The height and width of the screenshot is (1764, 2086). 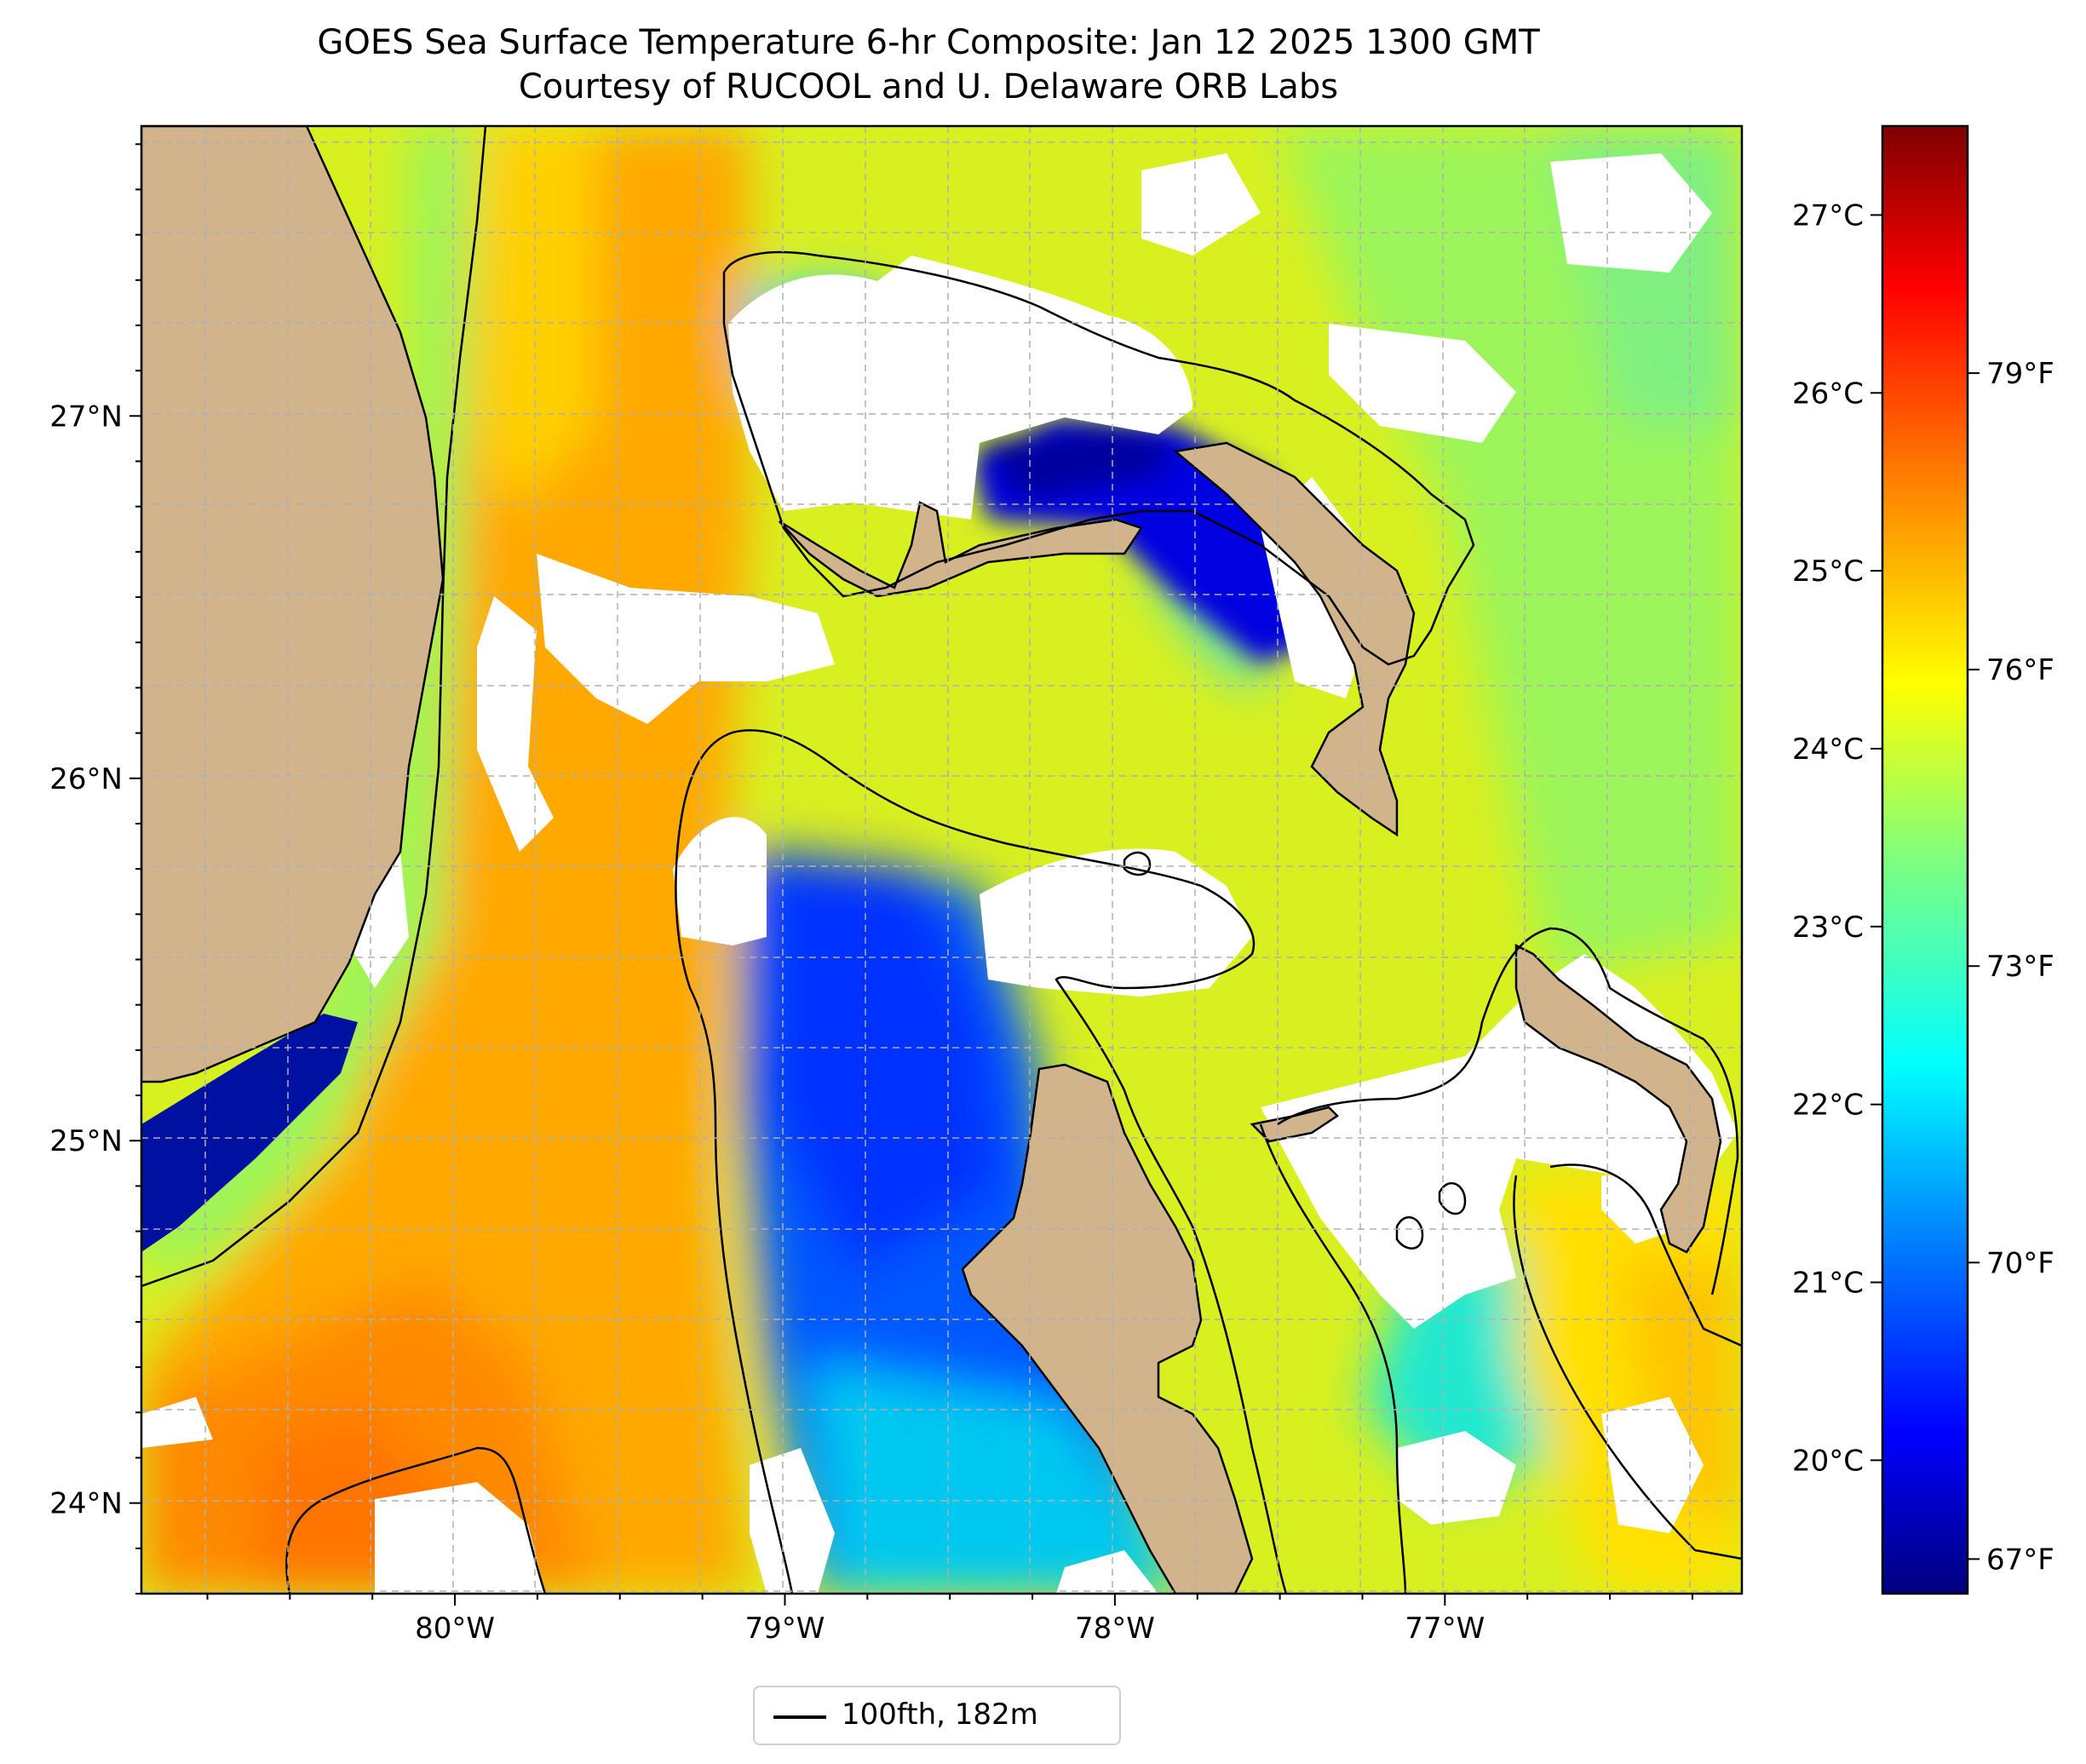 What do you see at coordinates (2020, 1560) in the screenshot?
I see `fahrenheit-tick-label: 67°F` at bounding box center [2020, 1560].